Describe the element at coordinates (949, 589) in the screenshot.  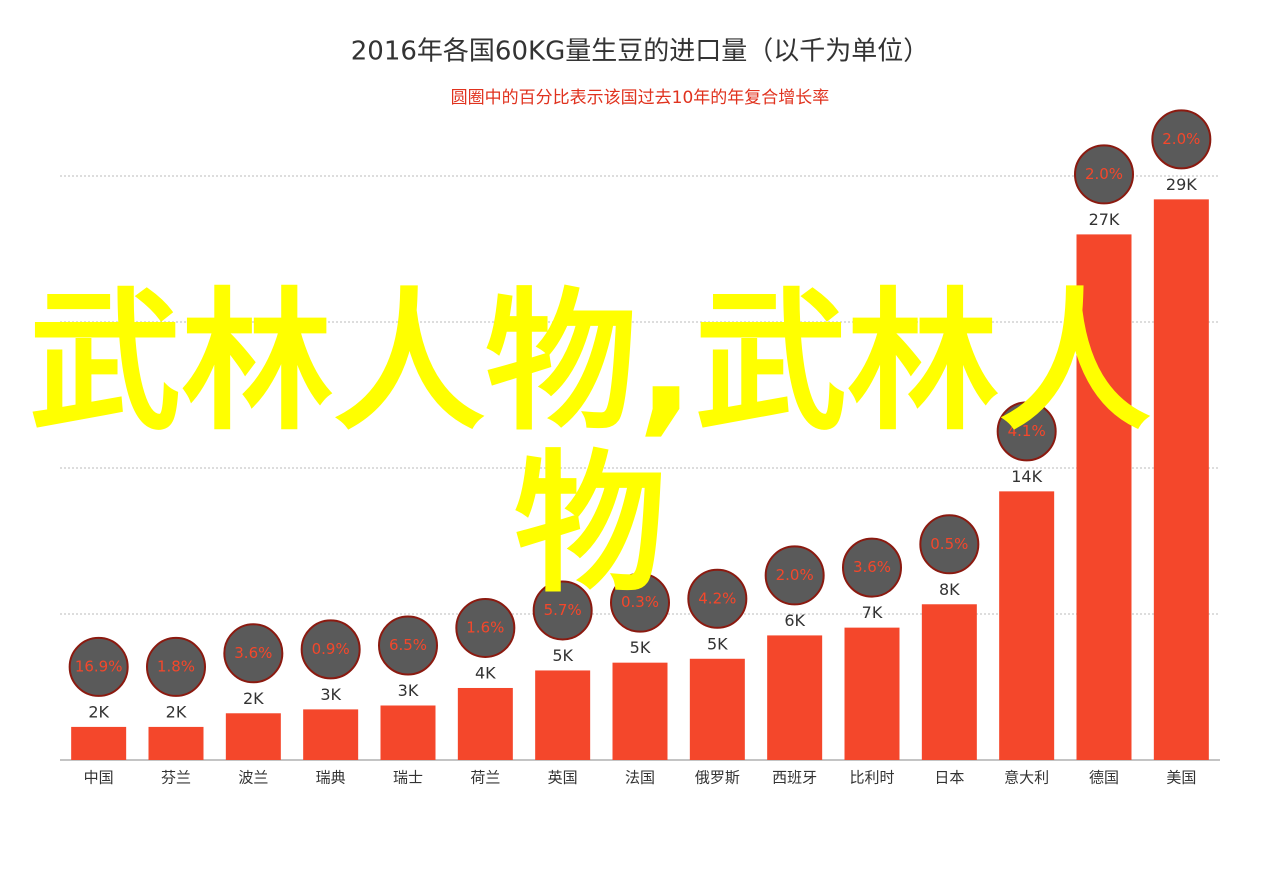
I see `value-label: 8K` at that location.